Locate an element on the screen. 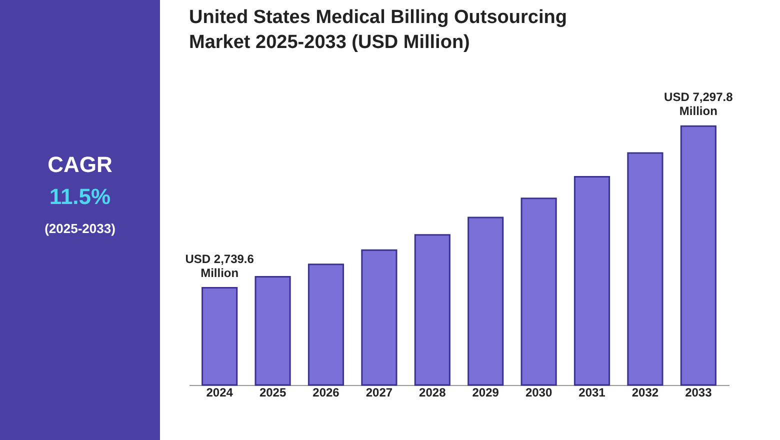 The height and width of the screenshot is (440, 780). text: 11.5% is located at coordinates (80, 196).